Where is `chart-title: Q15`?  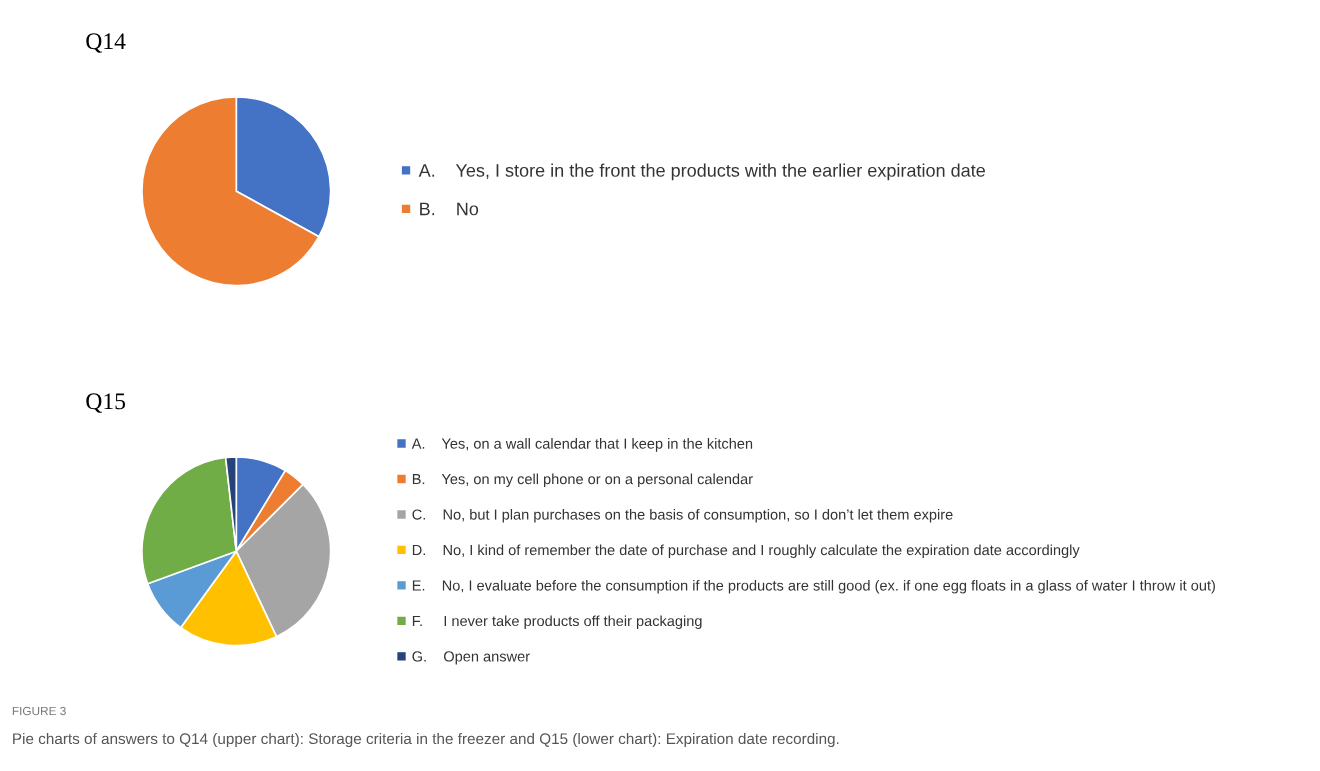 chart-title: Q15 is located at coordinates (106, 403).